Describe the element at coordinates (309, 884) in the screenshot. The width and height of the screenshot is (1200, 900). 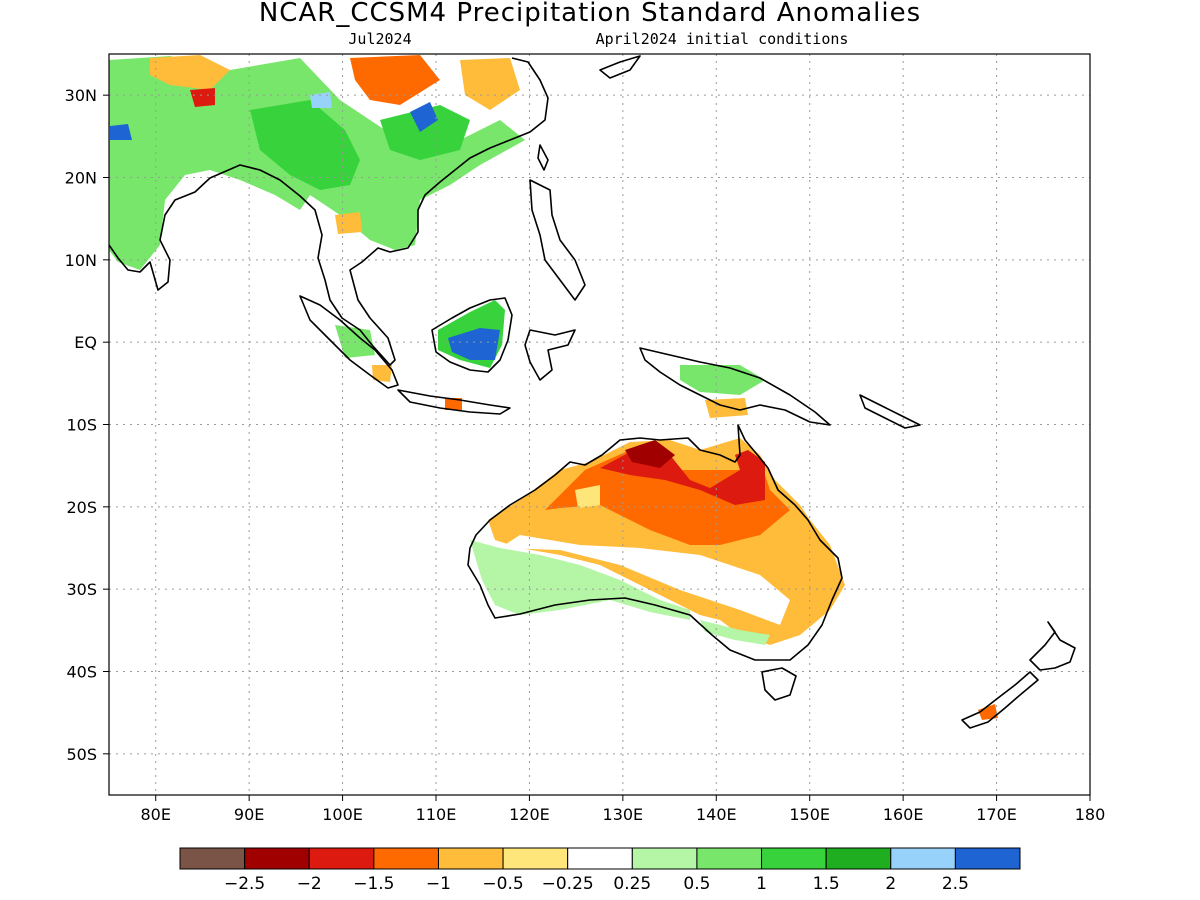
I see `color-bar-label: −2` at that location.